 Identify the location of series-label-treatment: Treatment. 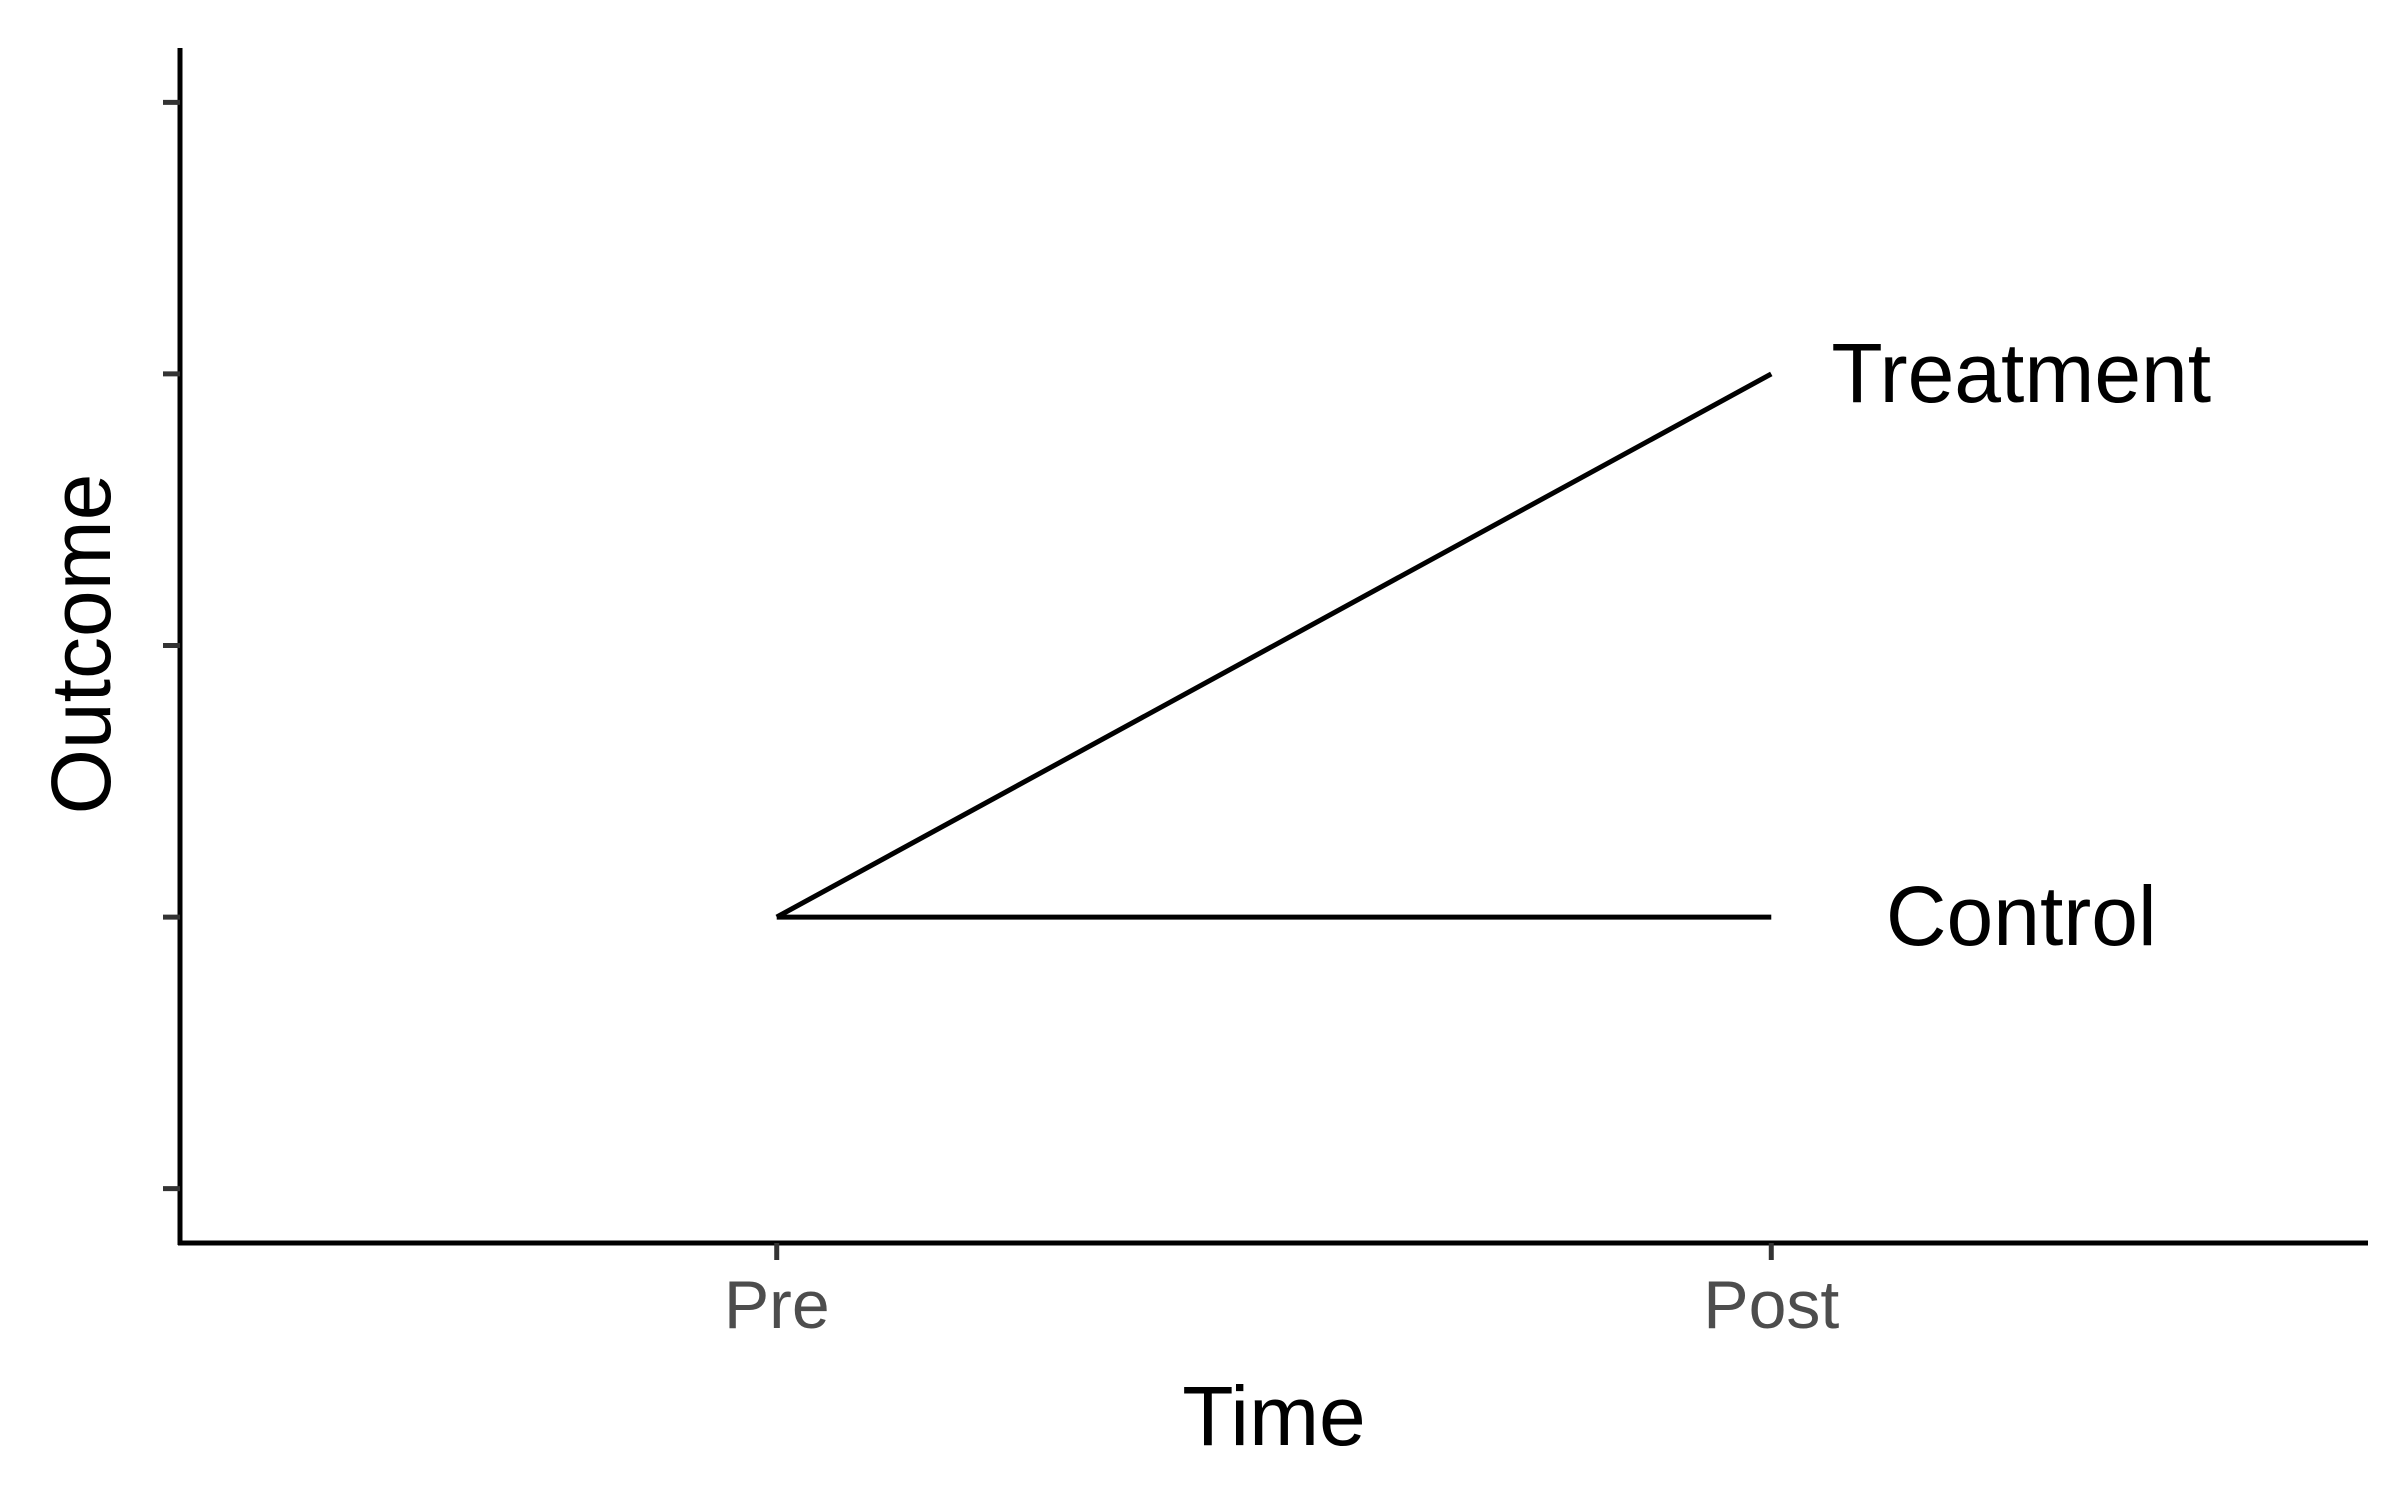
(2021, 373).